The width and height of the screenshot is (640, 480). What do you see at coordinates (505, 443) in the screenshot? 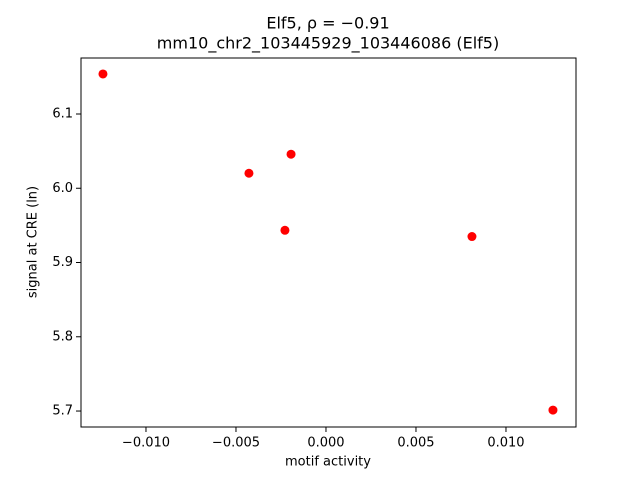
I see `x-tick-label: 0.010` at bounding box center [505, 443].